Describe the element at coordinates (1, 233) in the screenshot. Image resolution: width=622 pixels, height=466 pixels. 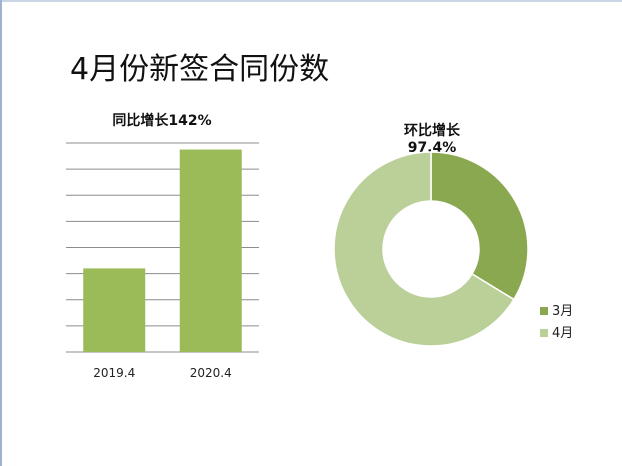
I see `slide-border-left` at that location.